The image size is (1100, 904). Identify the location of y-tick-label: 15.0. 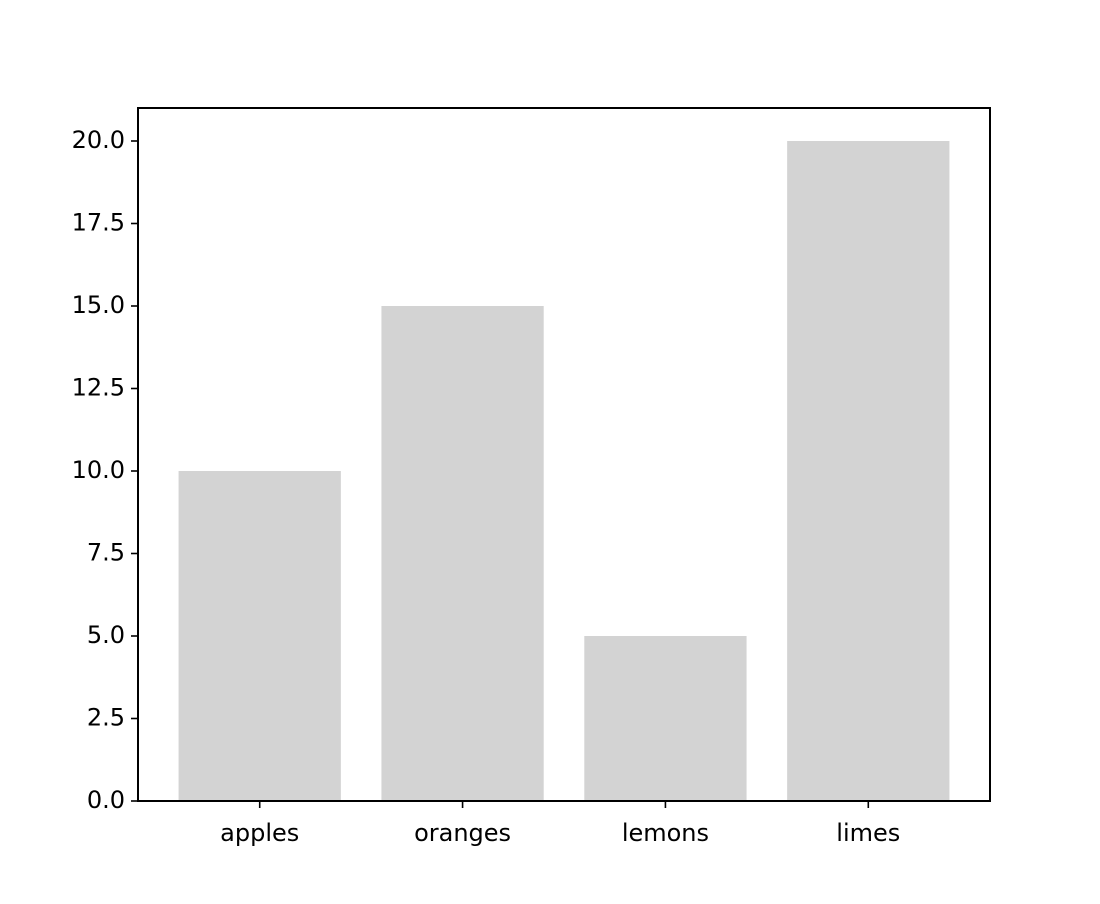
(98, 305).